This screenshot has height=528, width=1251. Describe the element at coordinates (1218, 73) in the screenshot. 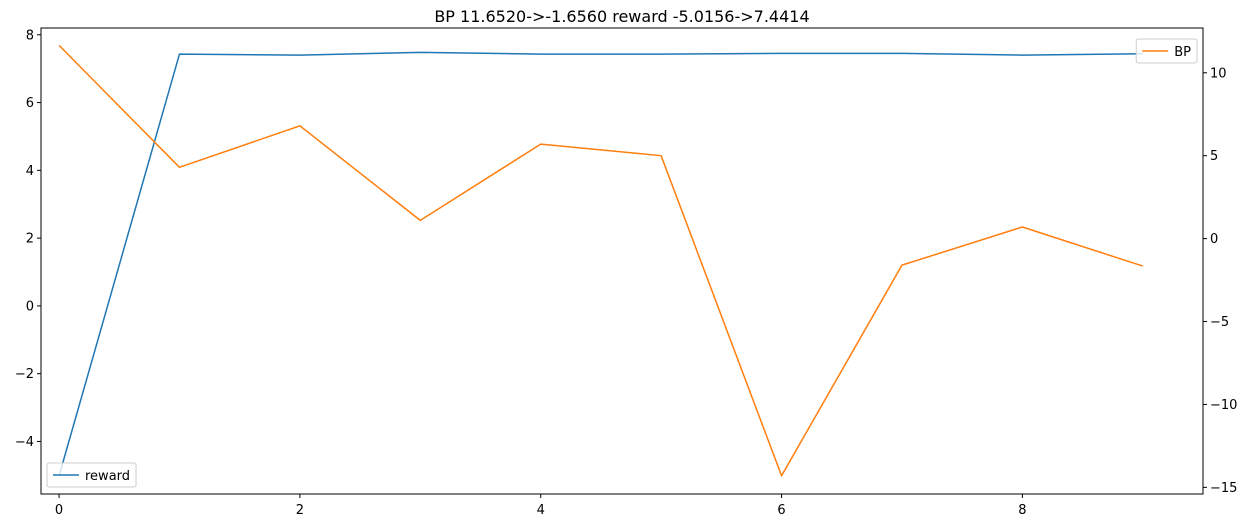

I see `right-y-tick-label: 10` at that location.